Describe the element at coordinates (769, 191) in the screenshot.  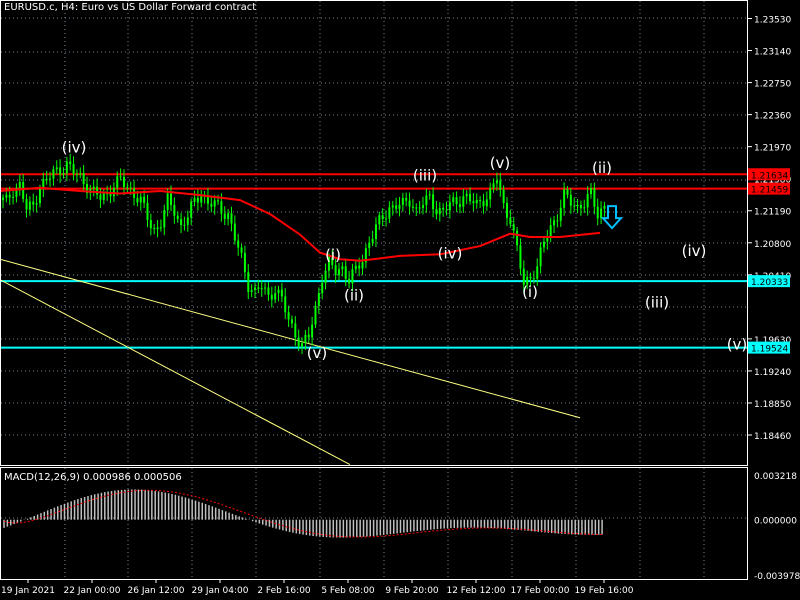
I see `price-tag-label: 1.21459` at that location.